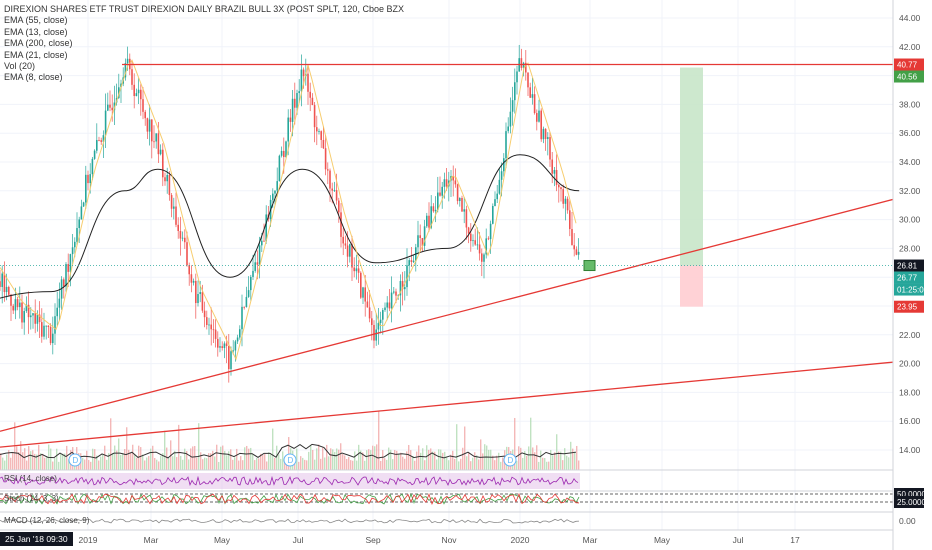  I want to click on legend-ema-21: EMA (21, close), so click(36, 54).